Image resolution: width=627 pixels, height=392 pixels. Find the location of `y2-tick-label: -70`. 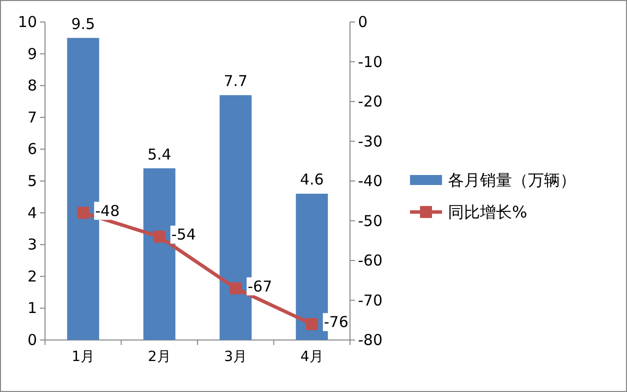

y2-tick-label: -70 is located at coordinates (370, 300).